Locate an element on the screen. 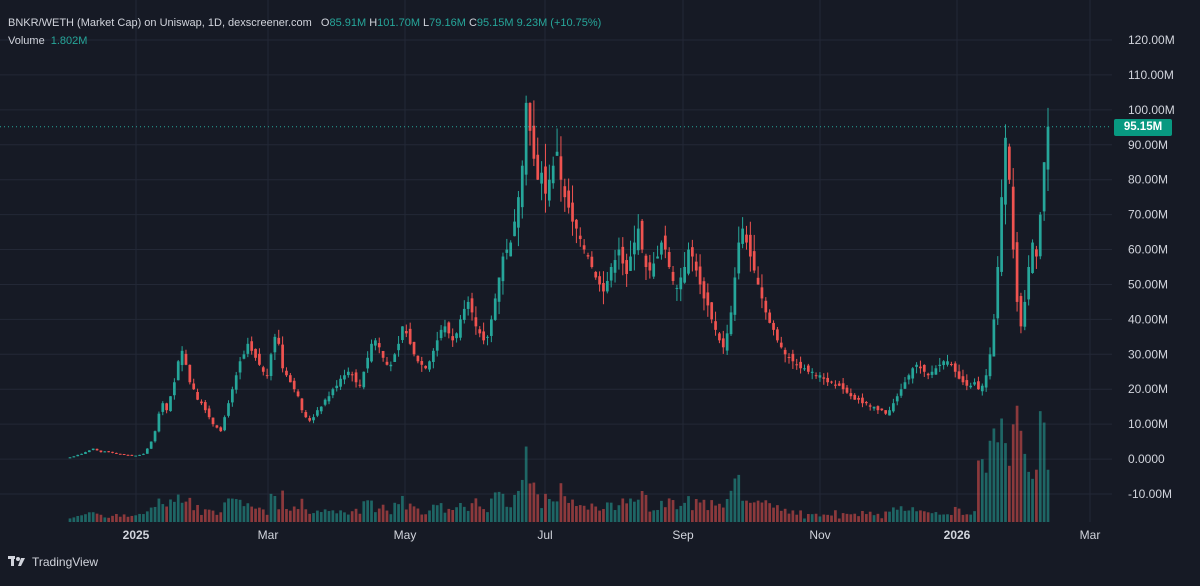 This screenshot has height=586, width=1200. y-tick-label: 50.00M is located at coordinates (1148, 284).